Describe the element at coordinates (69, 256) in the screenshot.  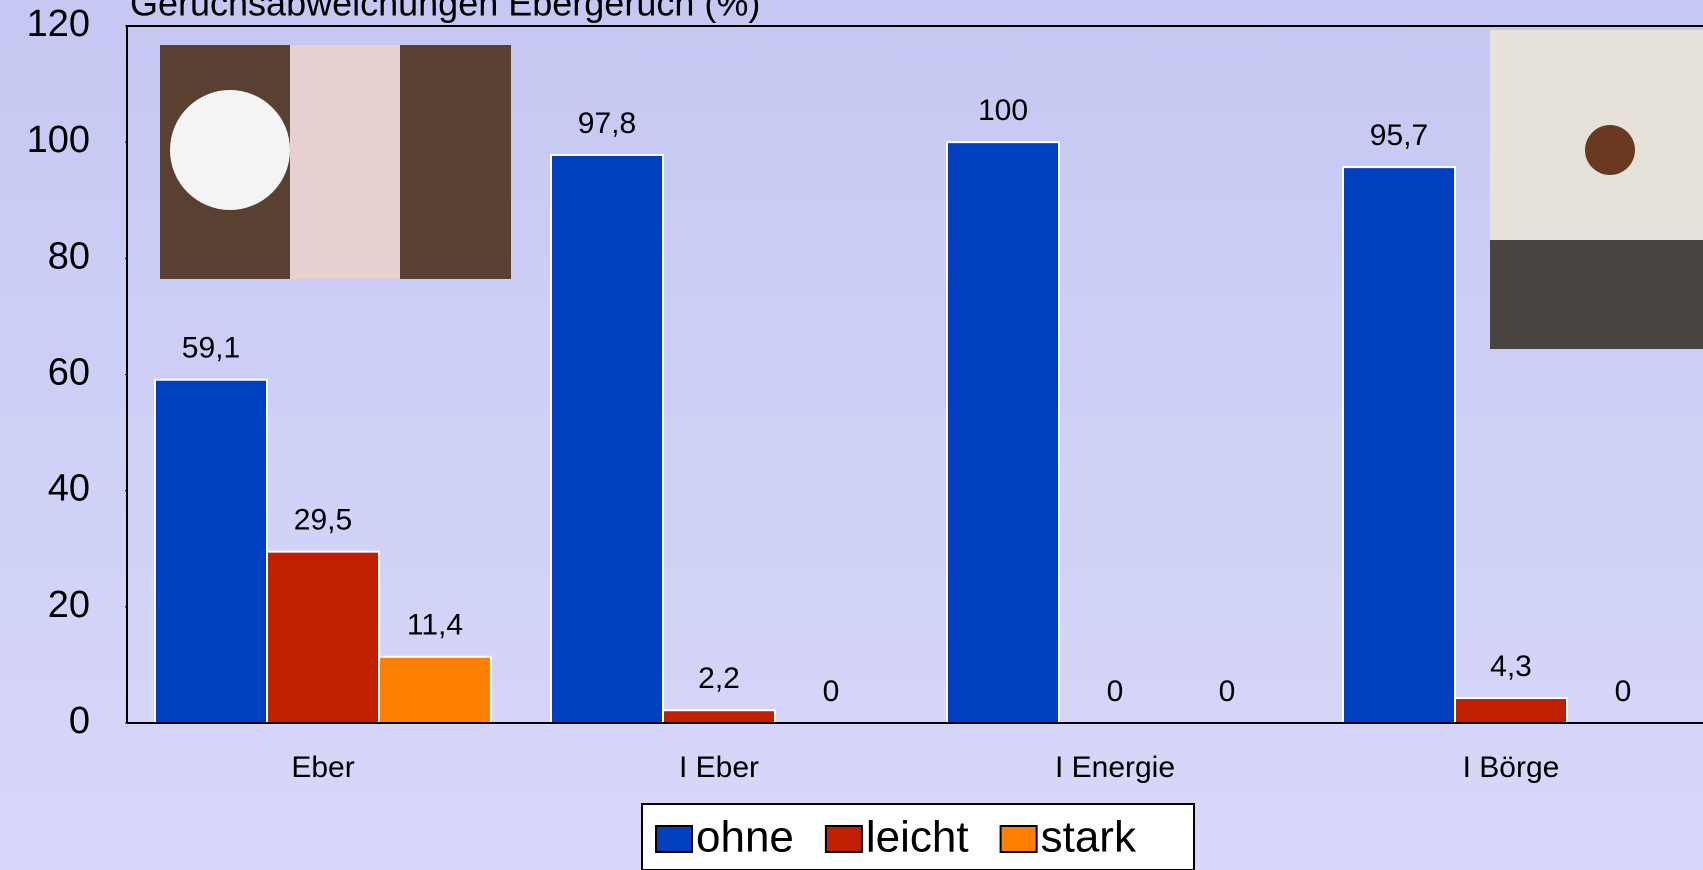
I see `y-tick-label: 80` at that location.